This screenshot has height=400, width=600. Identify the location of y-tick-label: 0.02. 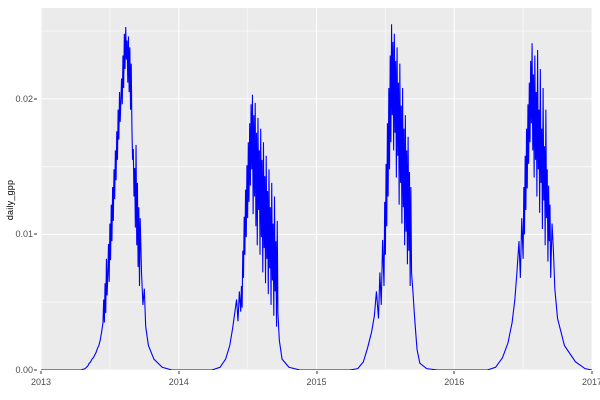
(24, 98).